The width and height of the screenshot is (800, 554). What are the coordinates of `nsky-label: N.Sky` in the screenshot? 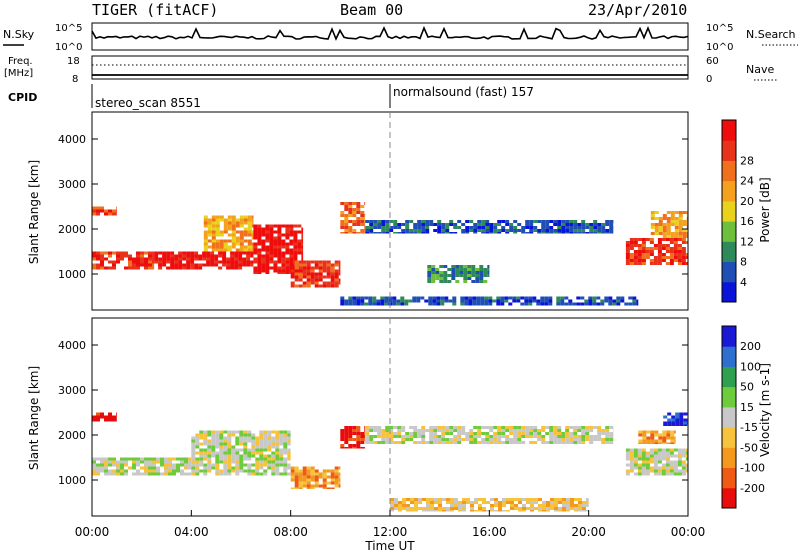 It's located at (19, 34).